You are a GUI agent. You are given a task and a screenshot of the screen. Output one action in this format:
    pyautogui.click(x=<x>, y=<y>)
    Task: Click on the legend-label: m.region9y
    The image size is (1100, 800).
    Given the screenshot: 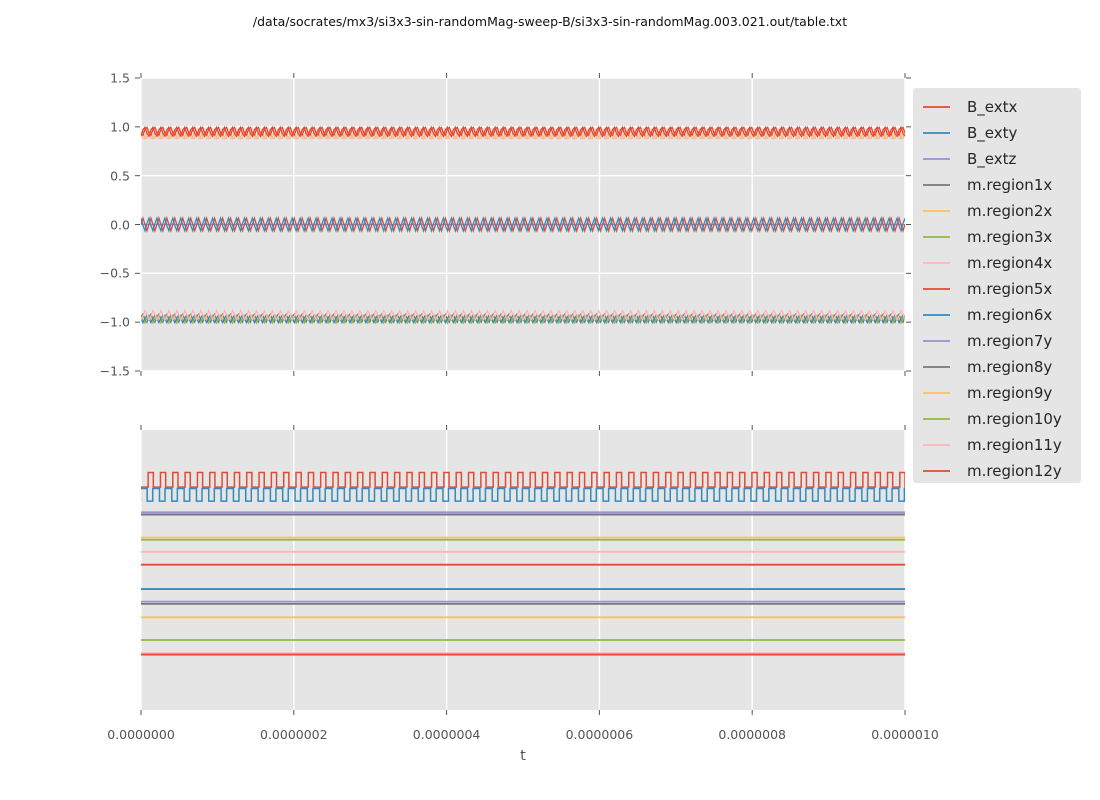 What is the action you would take?
    pyautogui.click(x=1010, y=393)
    